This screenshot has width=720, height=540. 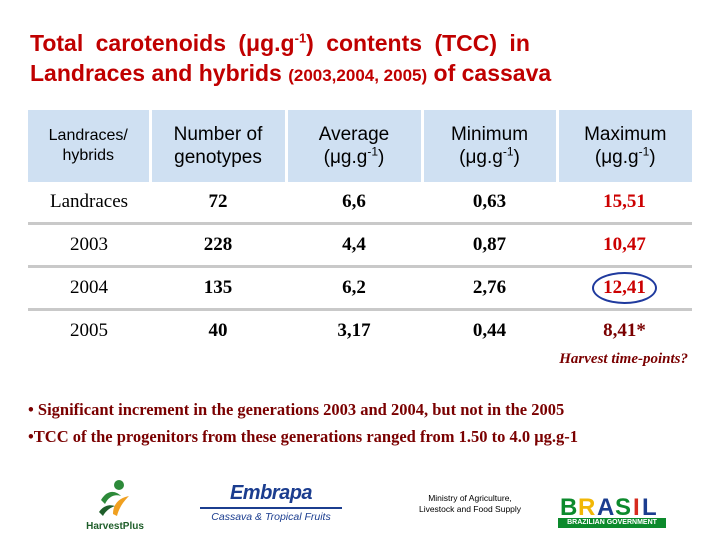 I want to click on embrapa-subtitle: Cassava & Tropical Fruits, so click(x=271, y=517).